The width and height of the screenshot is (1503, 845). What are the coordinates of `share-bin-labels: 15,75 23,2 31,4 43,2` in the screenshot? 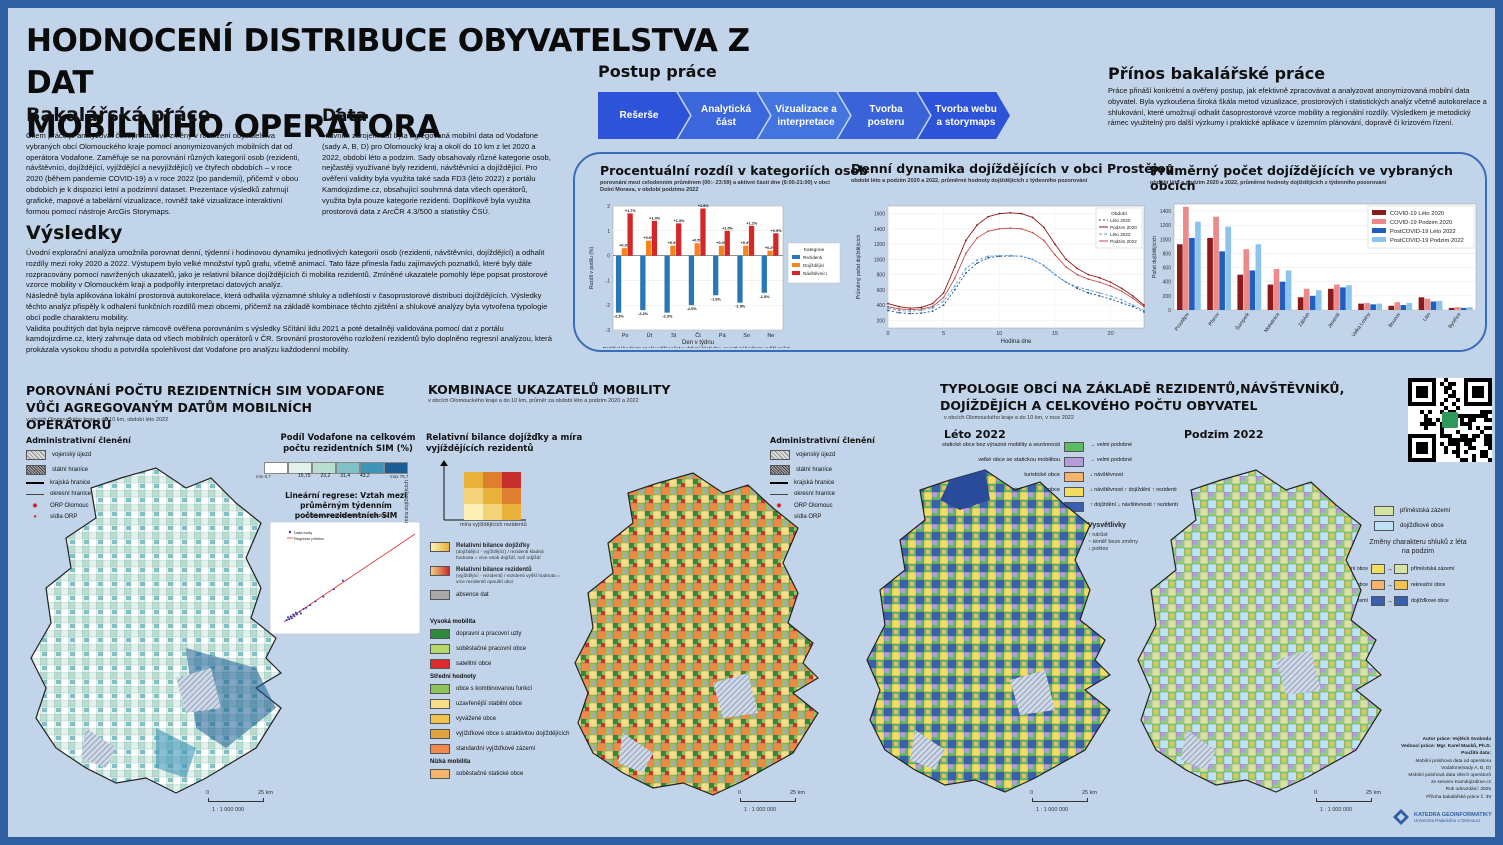 It's located at (334, 476).